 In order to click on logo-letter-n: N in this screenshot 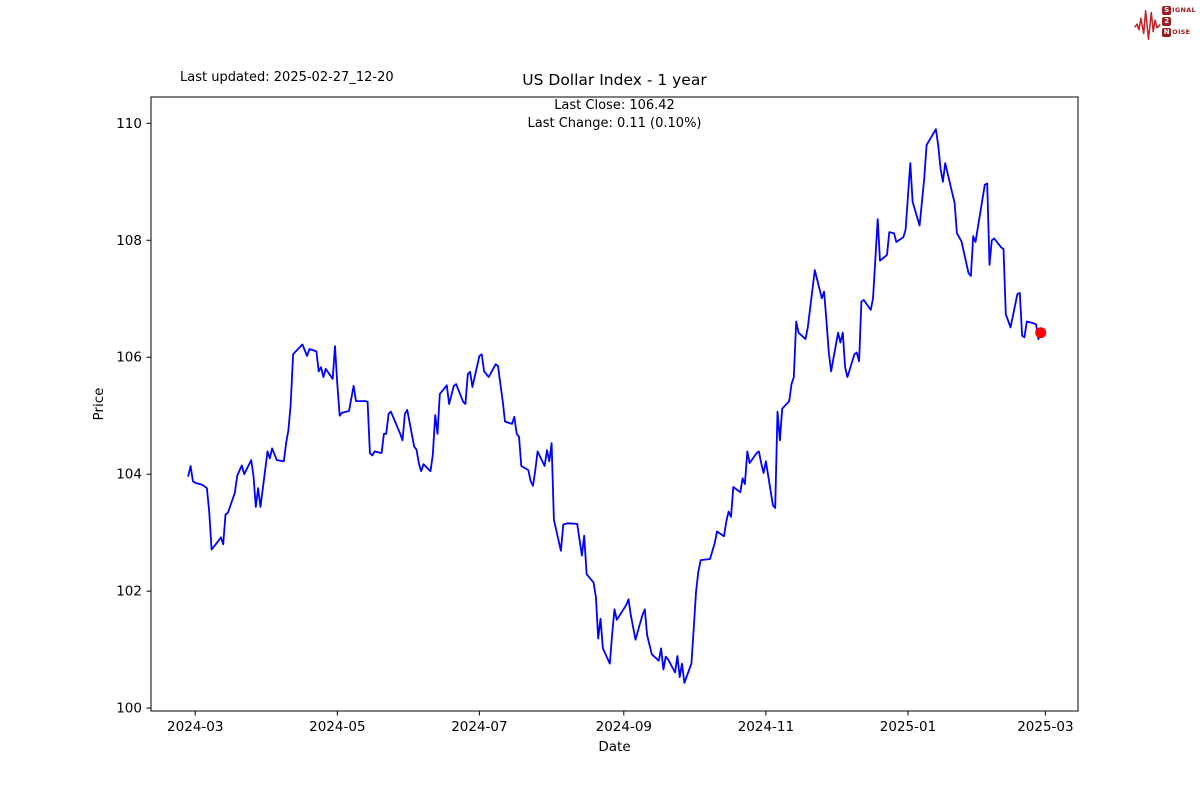, I will do `click(1167, 32)`.